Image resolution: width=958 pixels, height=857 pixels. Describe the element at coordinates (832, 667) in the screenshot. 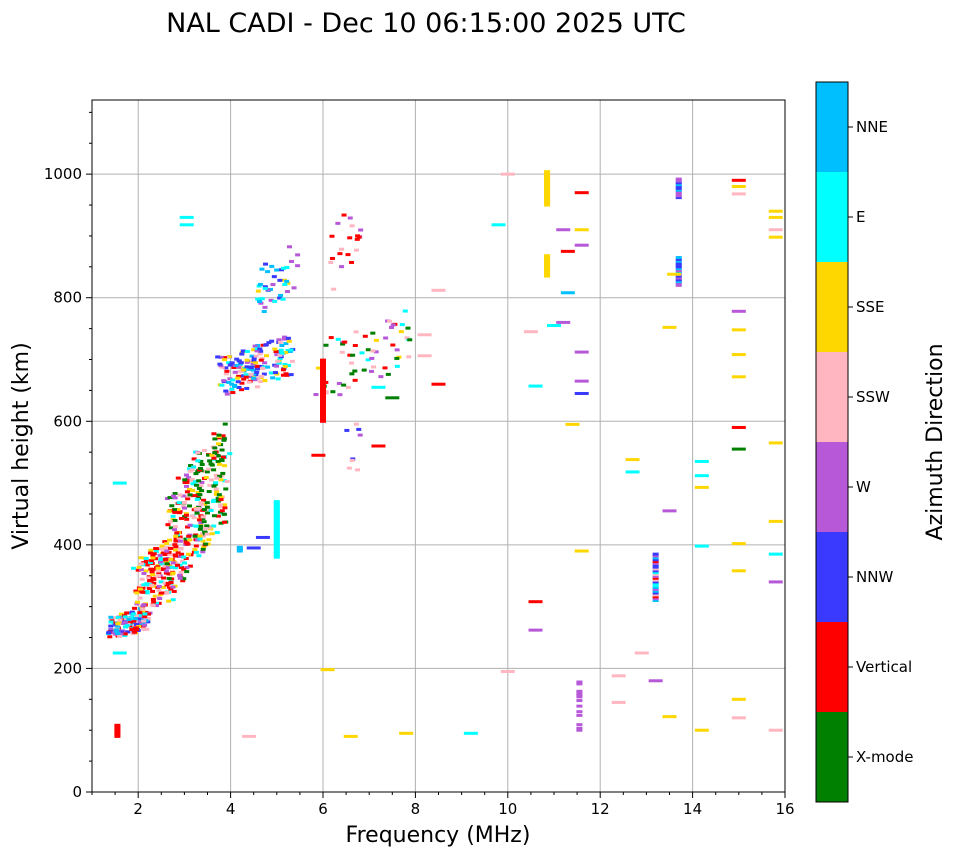

I see `colorbar-segment` at that location.